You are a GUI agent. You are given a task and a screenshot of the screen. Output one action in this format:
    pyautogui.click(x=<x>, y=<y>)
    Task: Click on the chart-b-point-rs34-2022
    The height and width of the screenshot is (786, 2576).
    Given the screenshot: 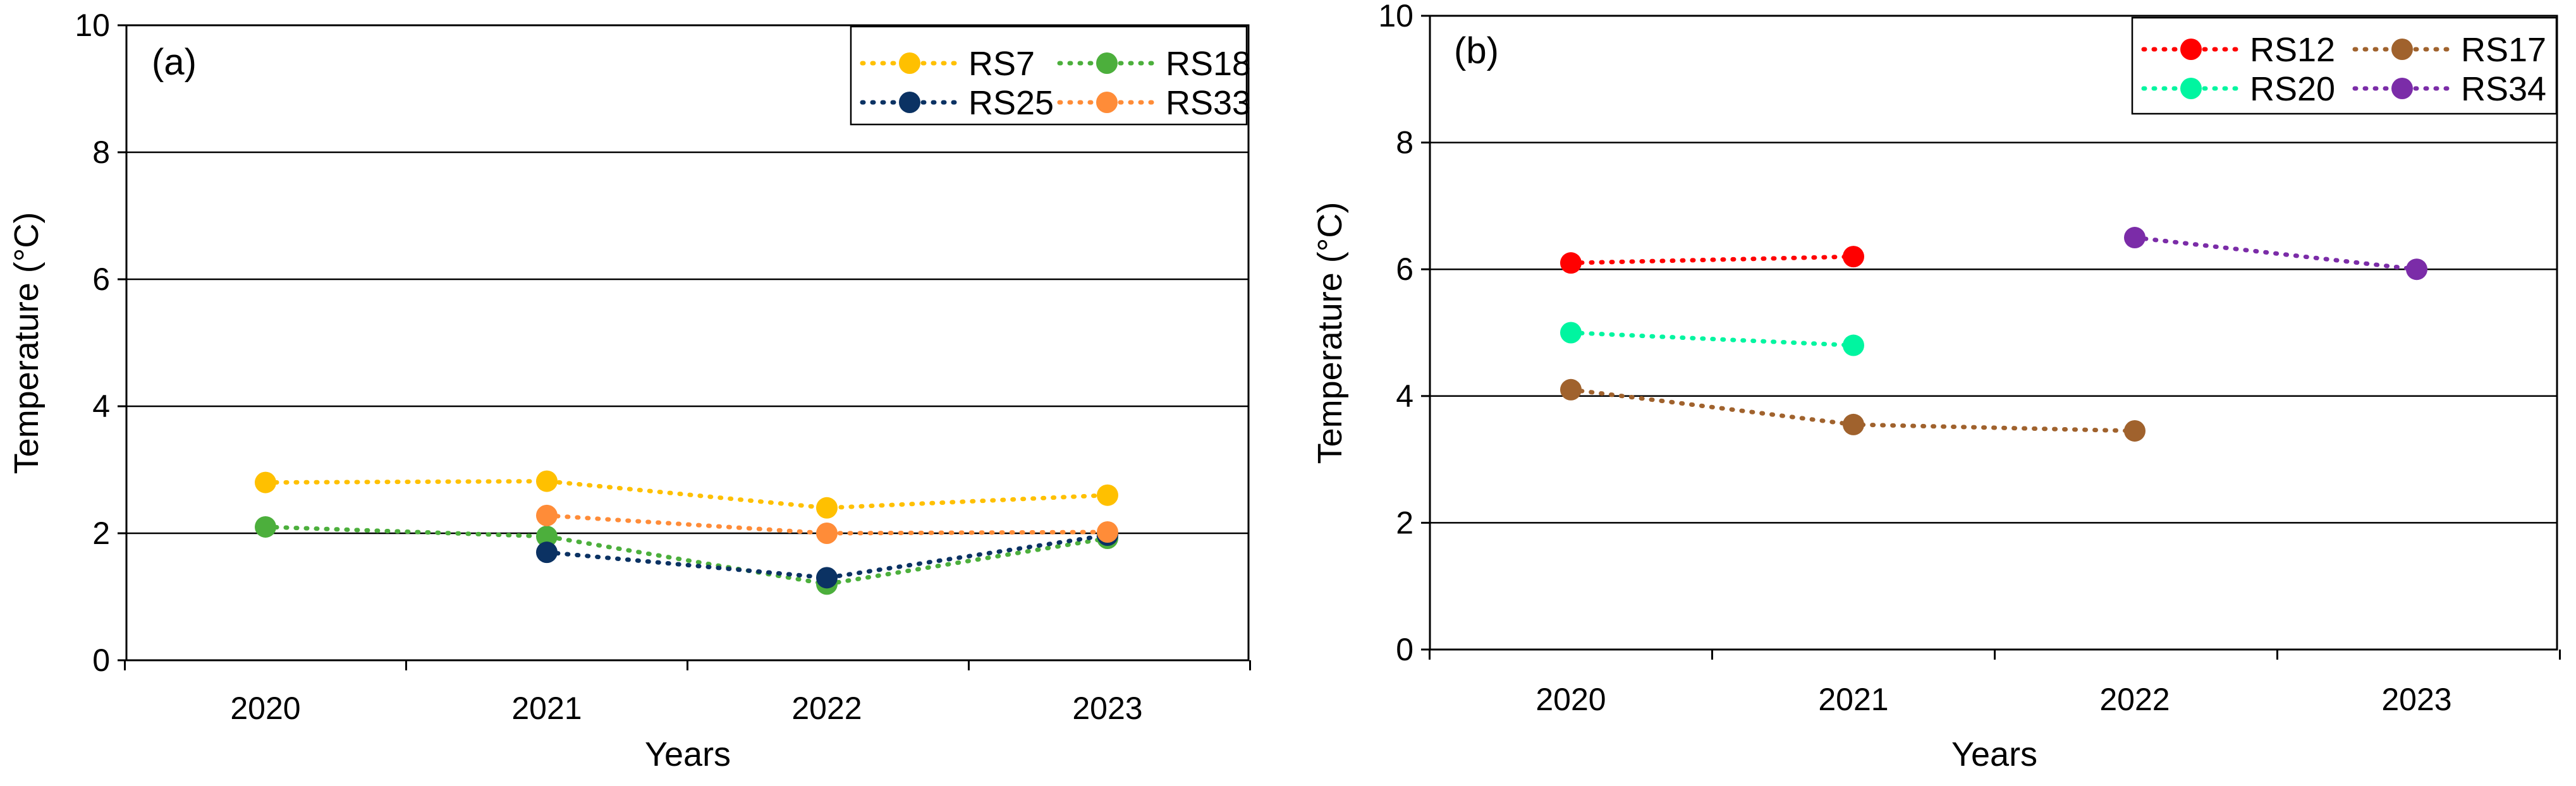 What is the action you would take?
    pyautogui.click(x=2135, y=238)
    